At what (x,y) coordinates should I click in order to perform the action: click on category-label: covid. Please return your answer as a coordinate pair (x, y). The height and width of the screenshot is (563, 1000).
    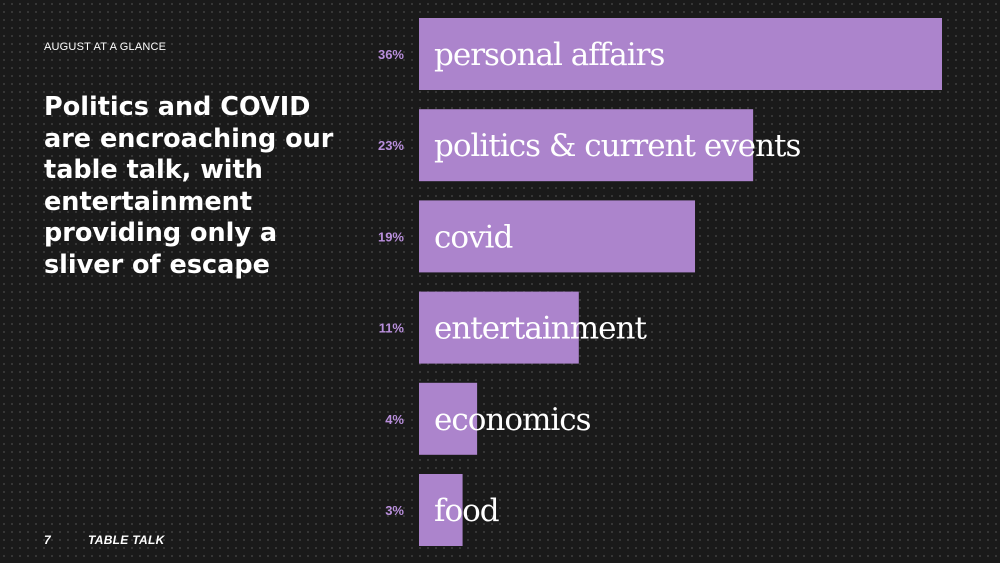
    Looking at the image, I should click on (473, 237).